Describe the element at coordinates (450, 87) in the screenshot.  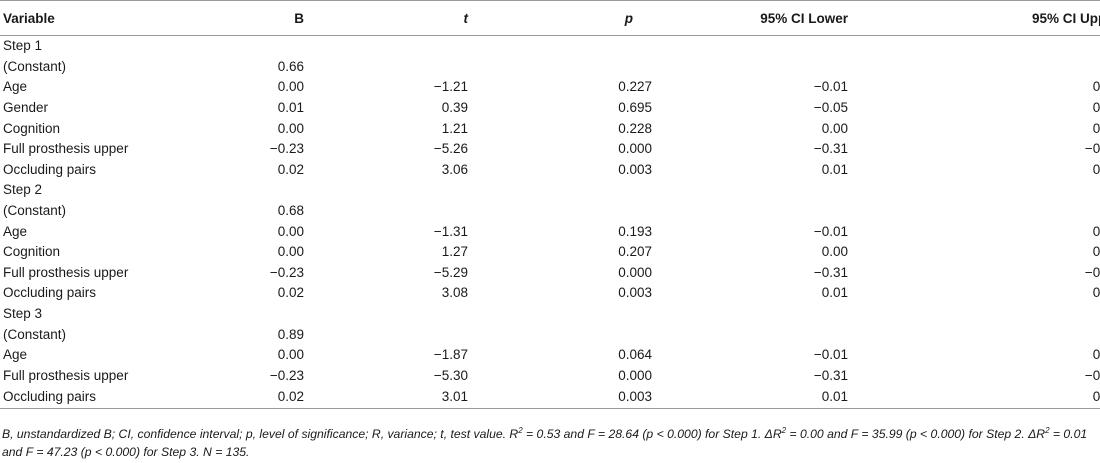
I see `cell-t: −1.21` at that location.